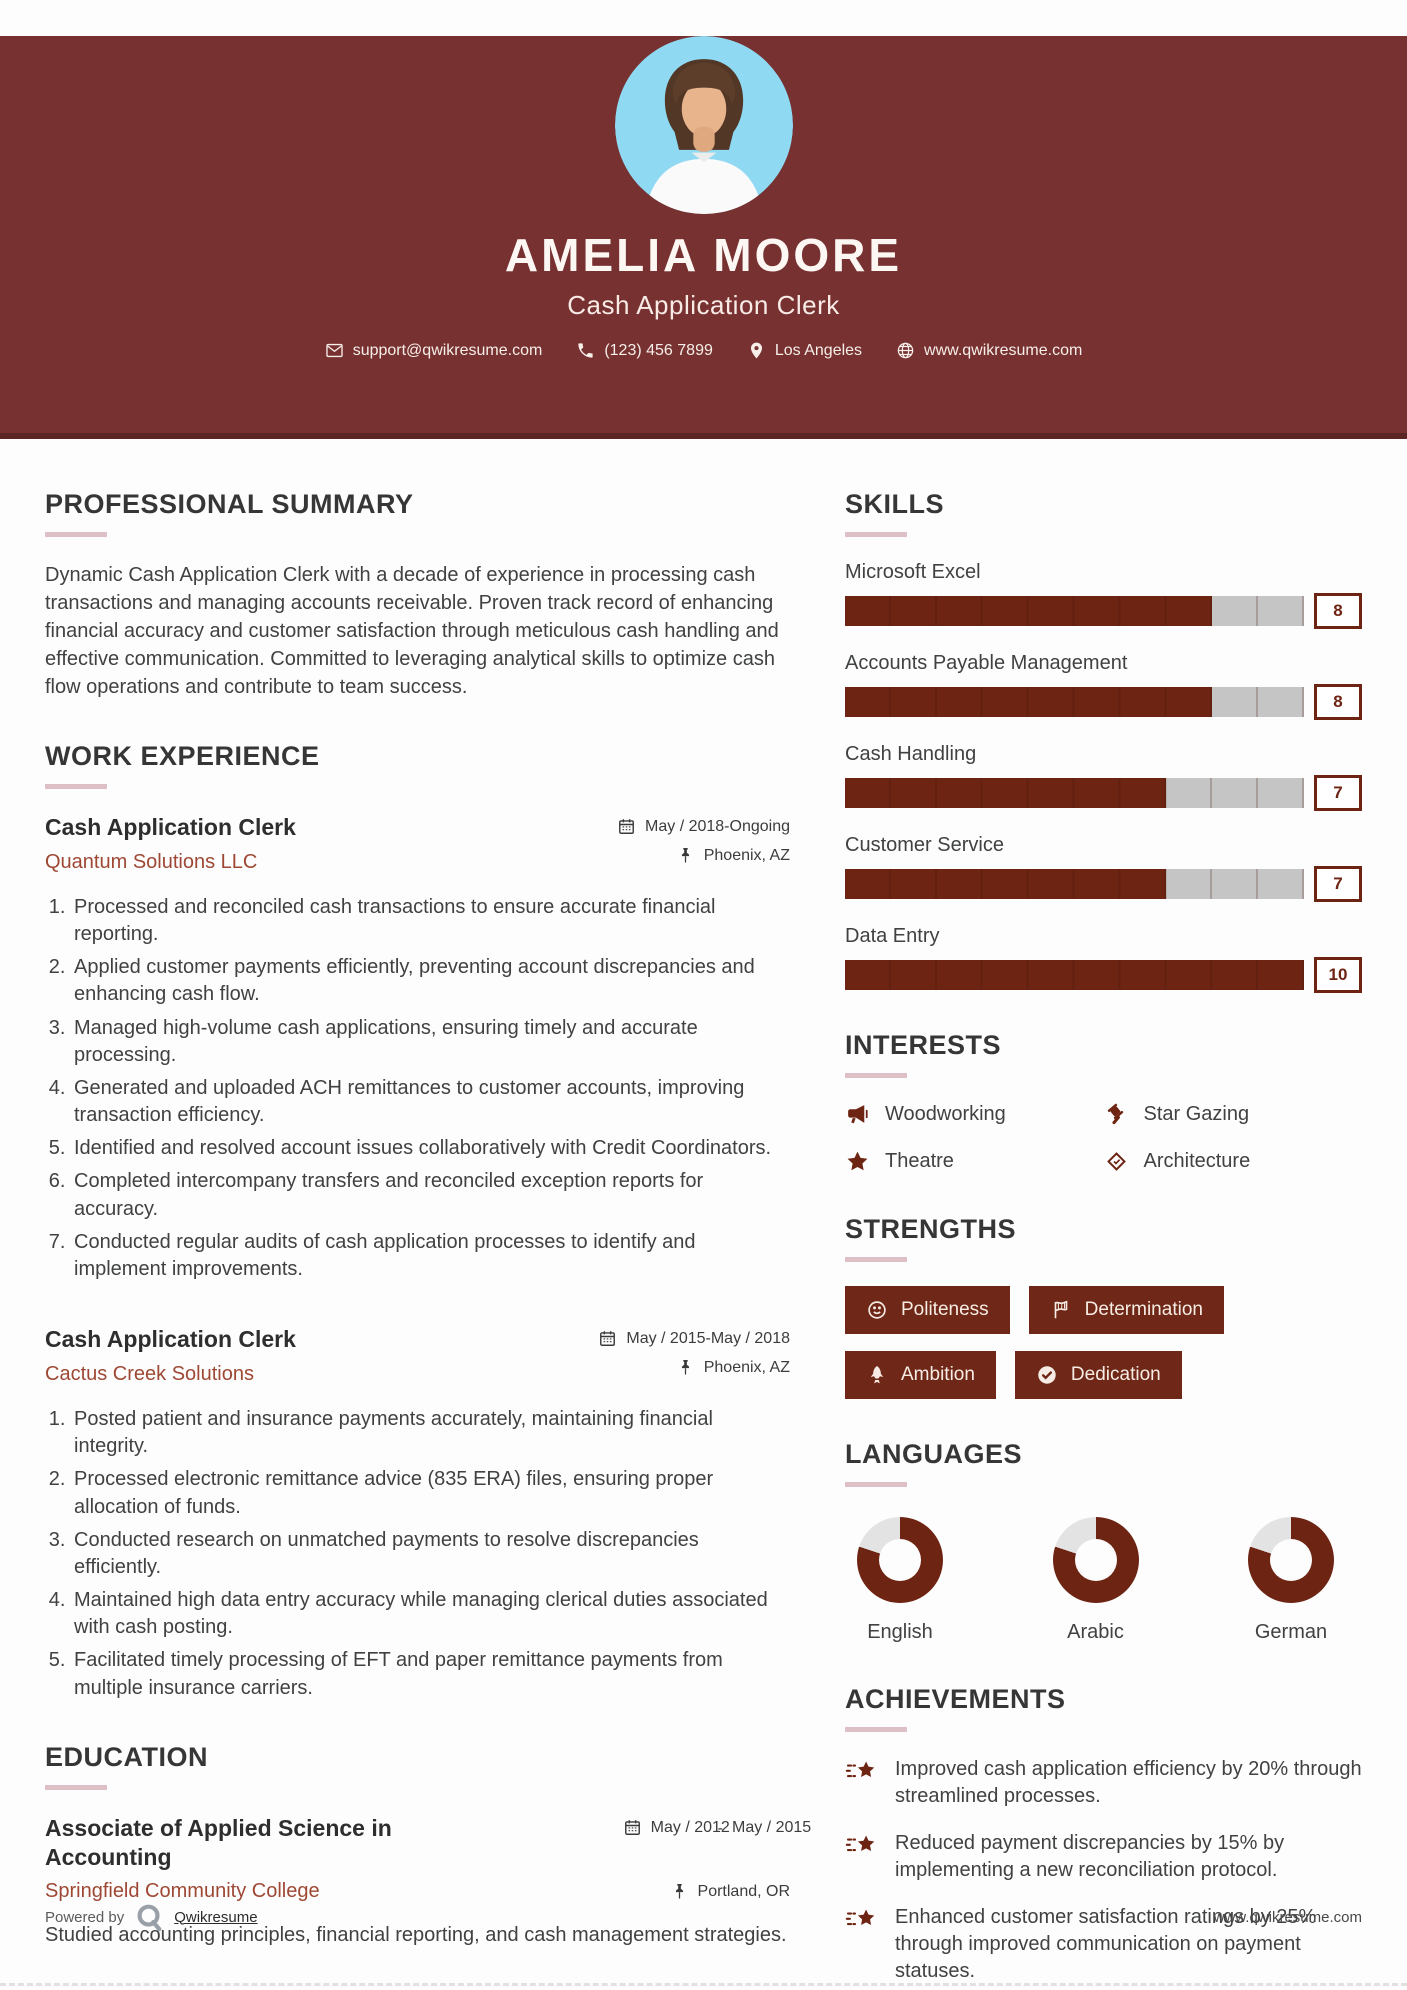 The width and height of the screenshot is (1407, 1990). Describe the element at coordinates (857, 1161) in the screenshot. I see `star-icon` at that location.